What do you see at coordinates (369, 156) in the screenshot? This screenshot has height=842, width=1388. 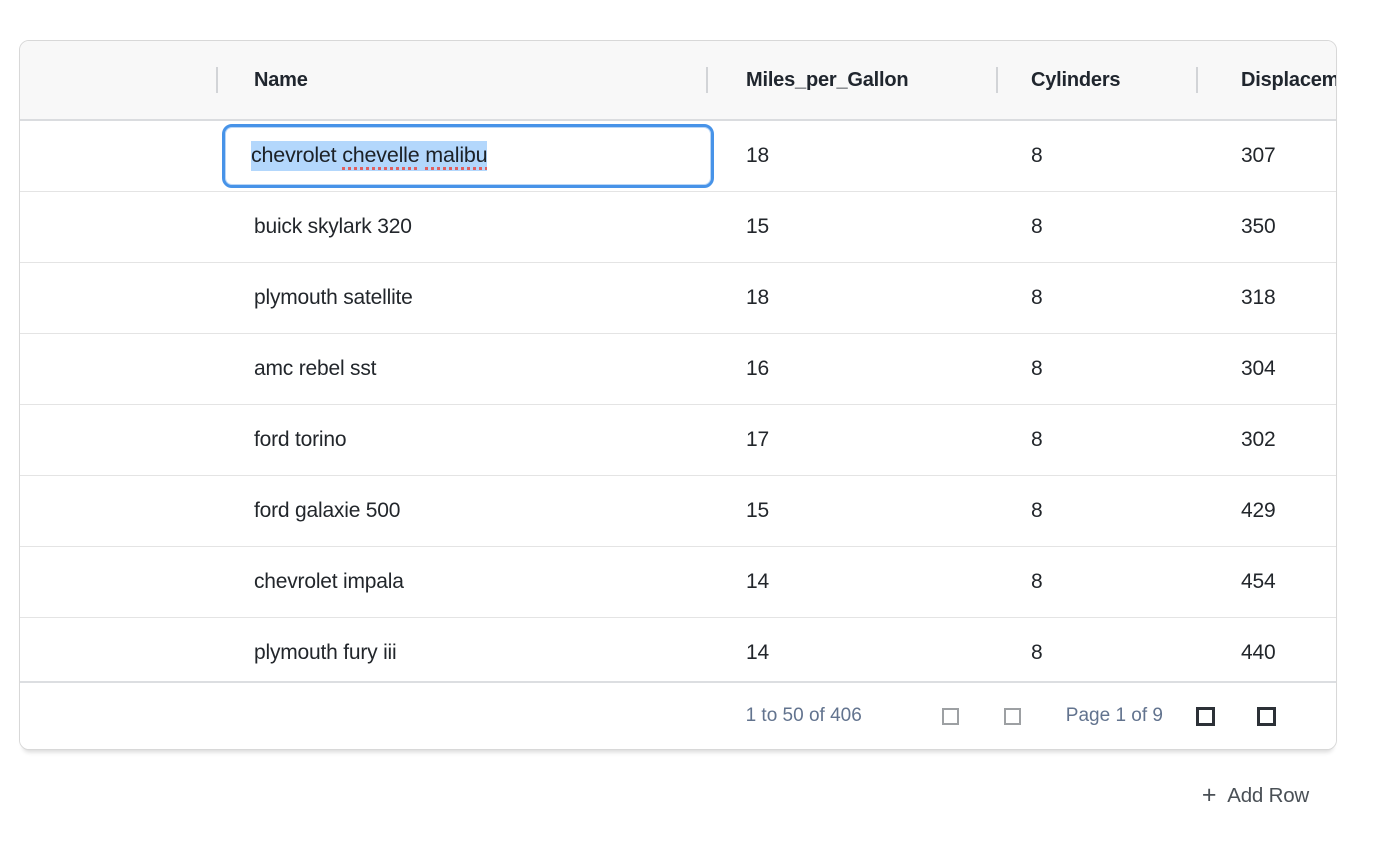 I see `selected-text: chevrolet chevelle malibu` at bounding box center [369, 156].